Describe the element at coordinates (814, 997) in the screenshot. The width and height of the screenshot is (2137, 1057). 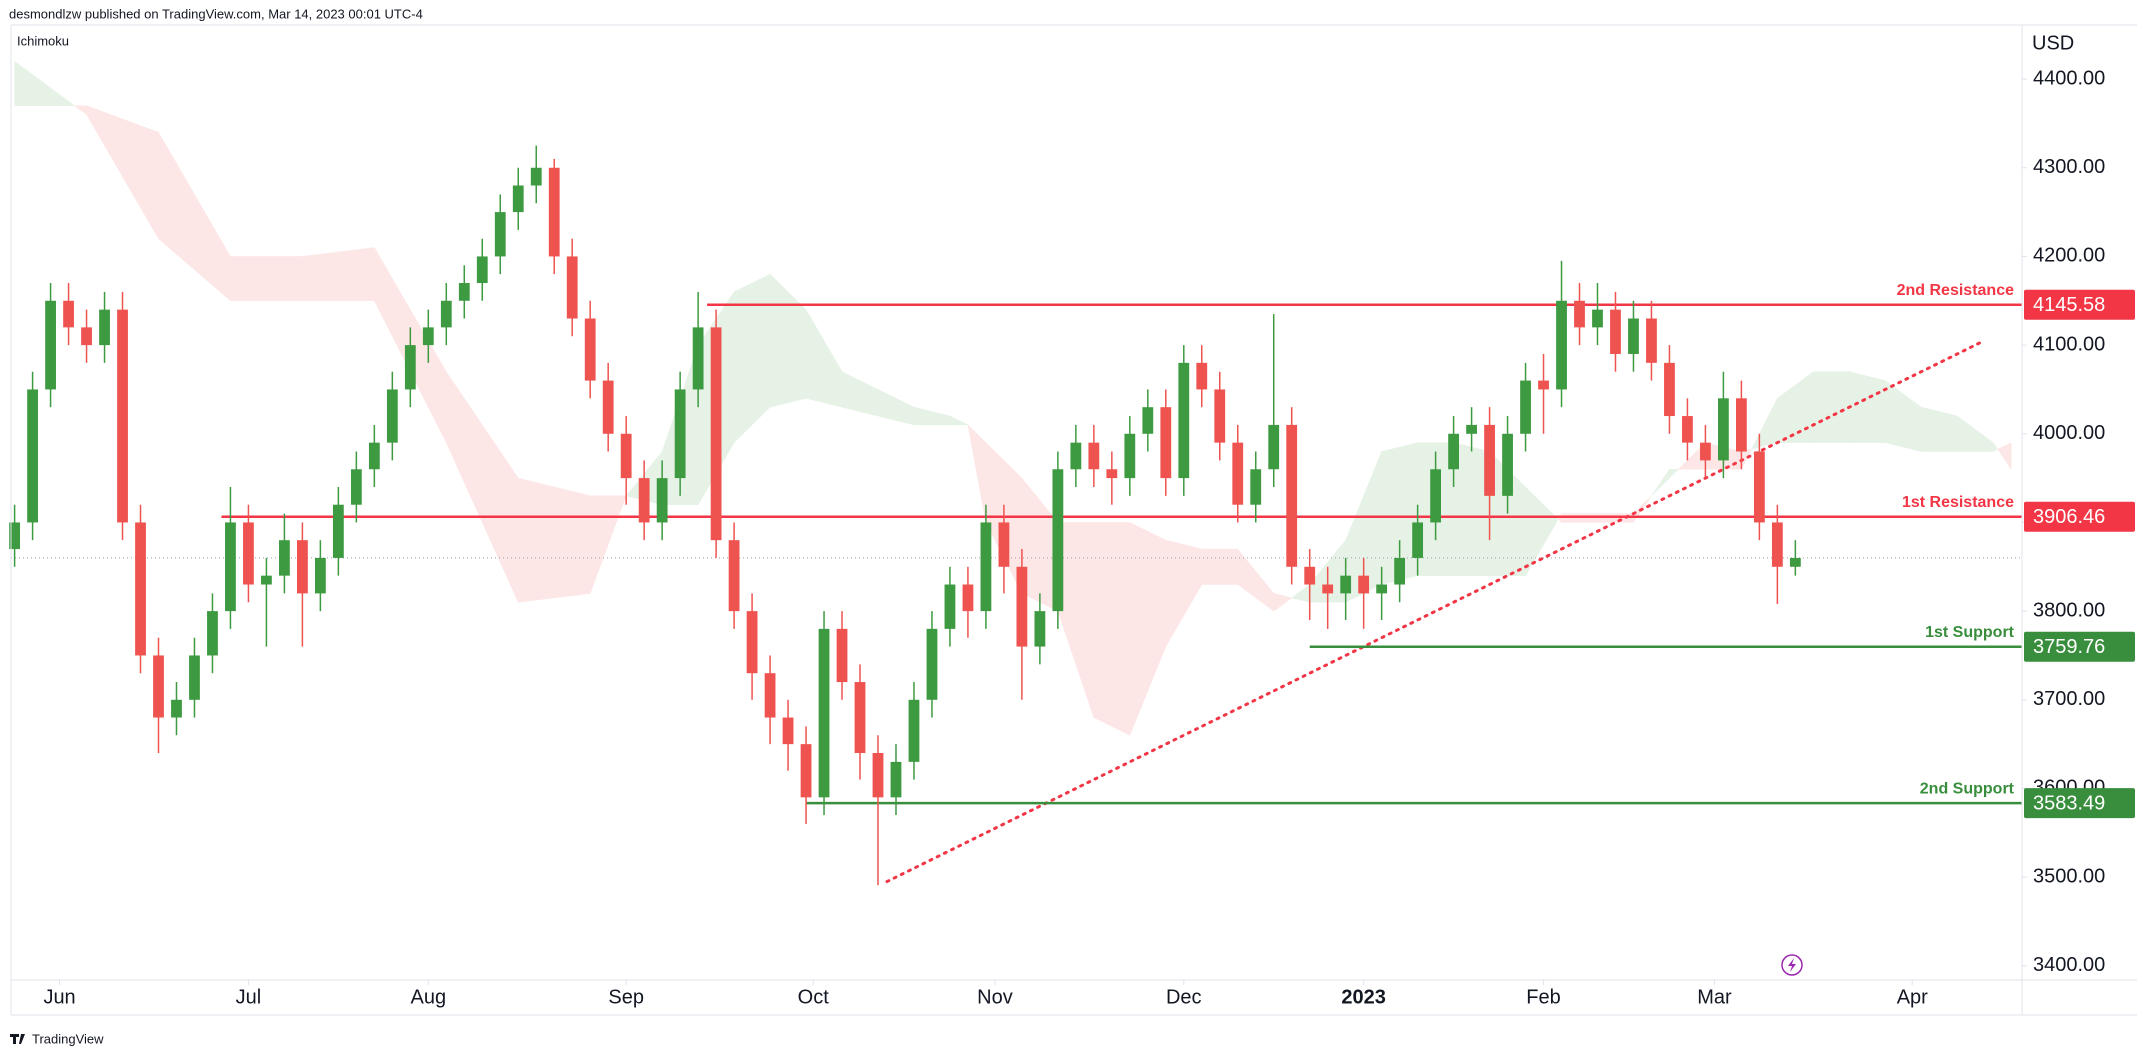
I see `x-tick-label: Oct` at that location.